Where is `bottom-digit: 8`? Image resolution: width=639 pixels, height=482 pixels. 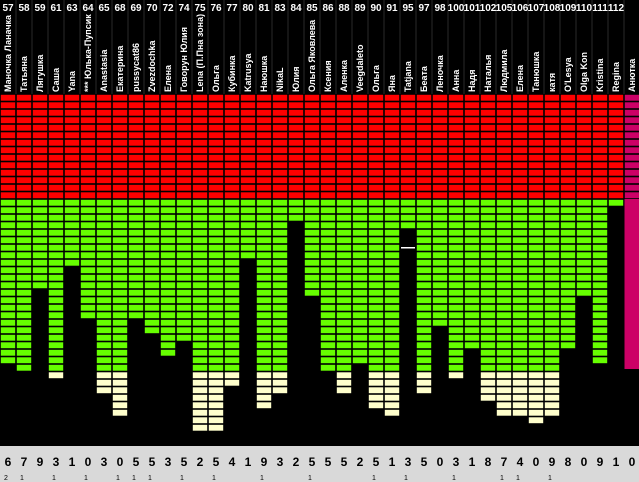
bottom-digit: 8 is located at coordinates (488, 462).